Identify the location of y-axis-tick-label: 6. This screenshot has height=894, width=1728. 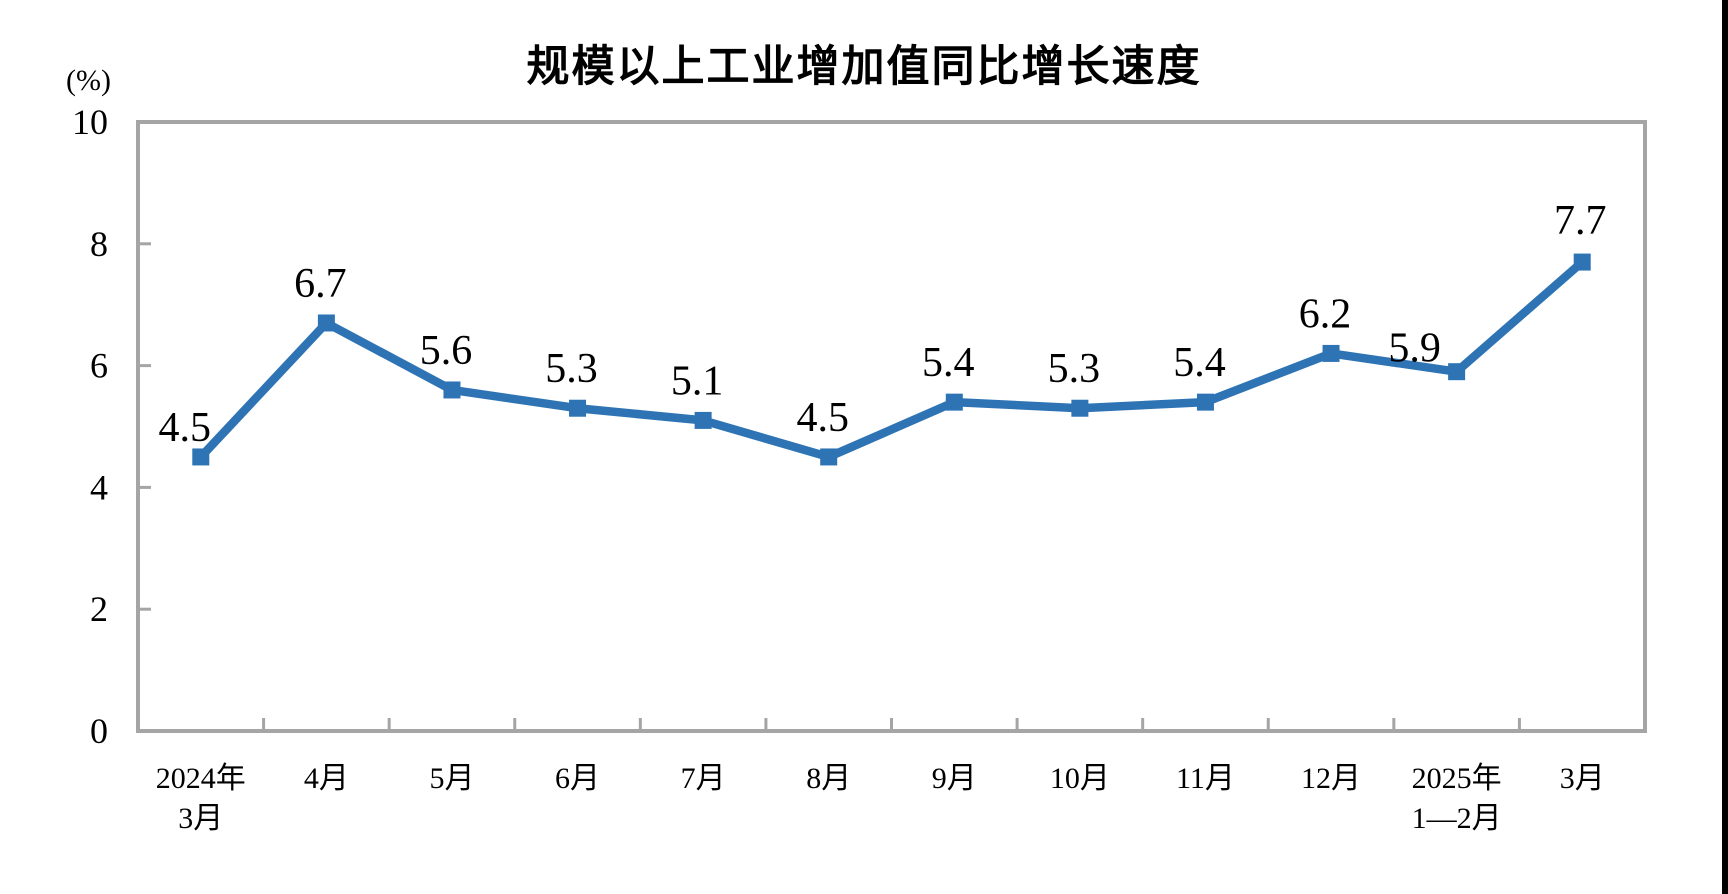
(99, 366).